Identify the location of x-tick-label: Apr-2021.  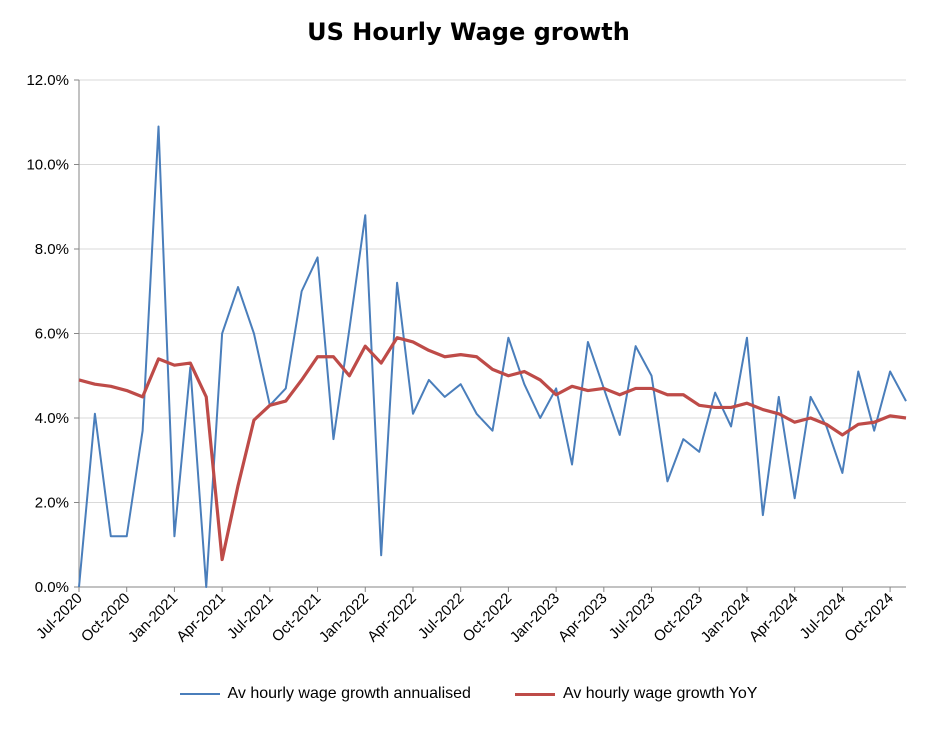
(201, 618).